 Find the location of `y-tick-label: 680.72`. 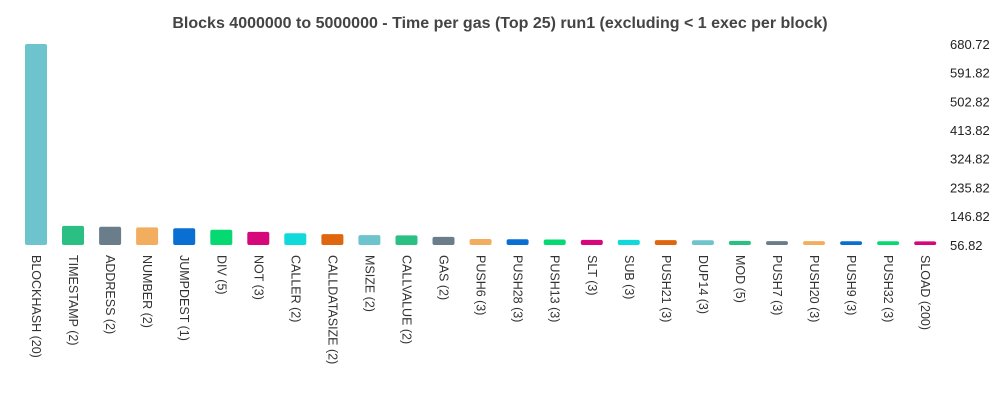

y-tick-label: 680.72 is located at coordinates (970, 44).